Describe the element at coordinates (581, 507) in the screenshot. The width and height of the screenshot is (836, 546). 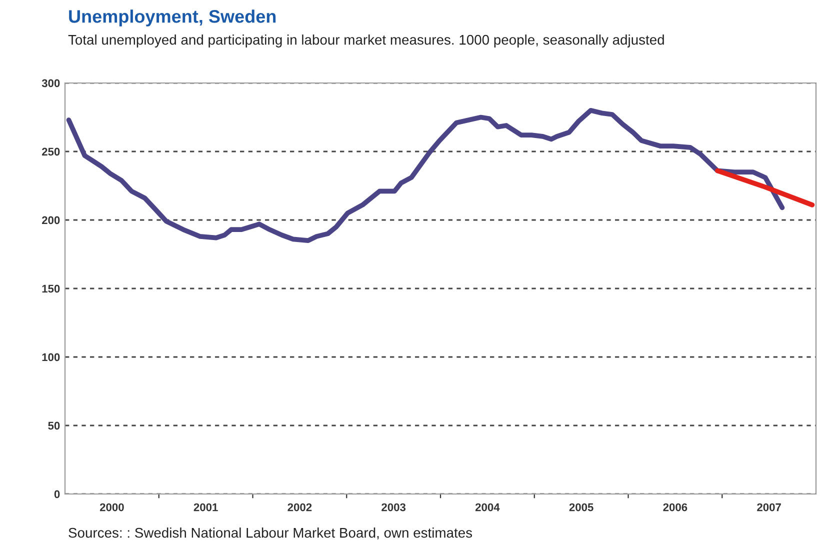
I see `x-tick-label: 2005` at that location.